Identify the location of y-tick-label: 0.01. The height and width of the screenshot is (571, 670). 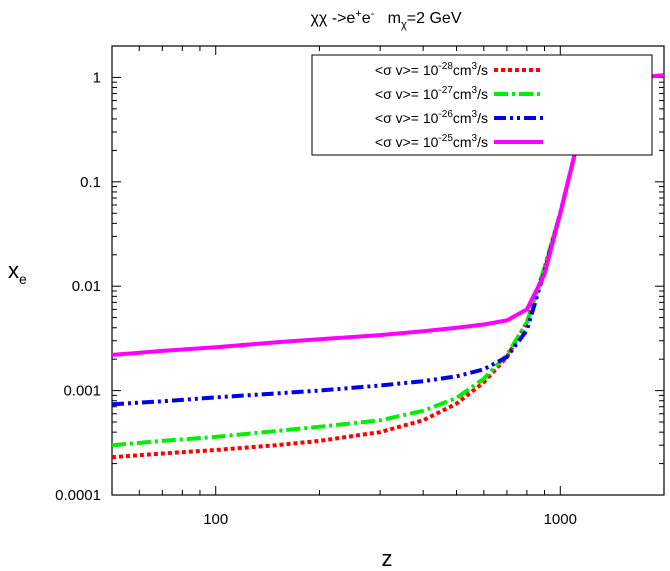
(86, 286).